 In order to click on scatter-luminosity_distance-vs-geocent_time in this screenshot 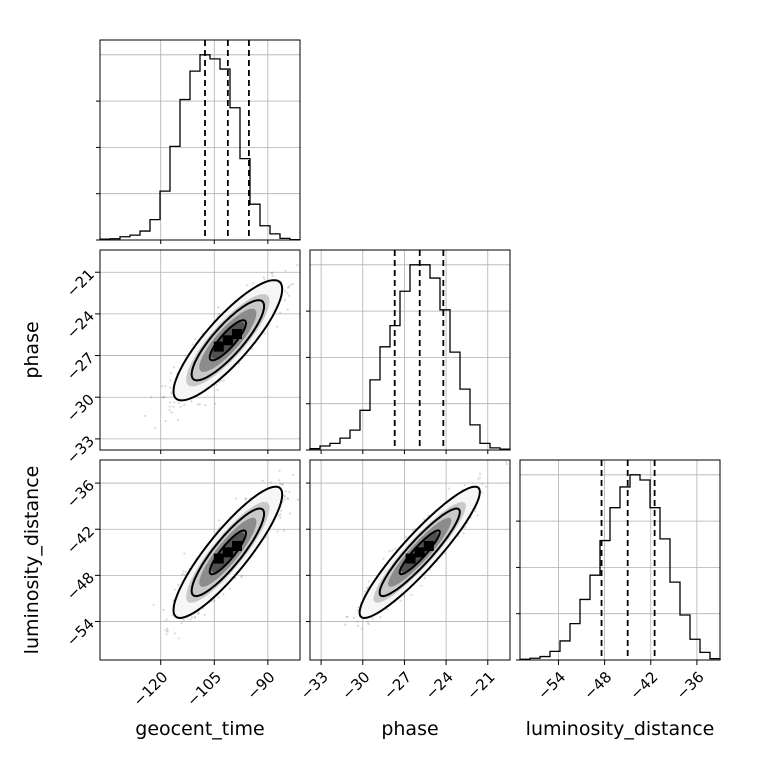, I will do `click(200, 560)`.